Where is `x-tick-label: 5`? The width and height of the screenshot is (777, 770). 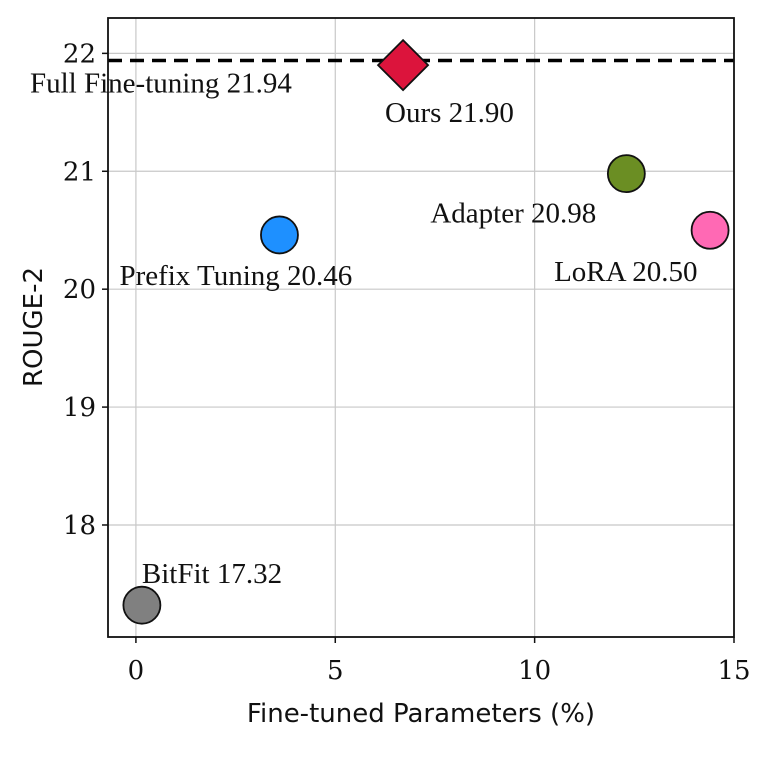
x-tick-label: 5 is located at coordinates (335, 671).